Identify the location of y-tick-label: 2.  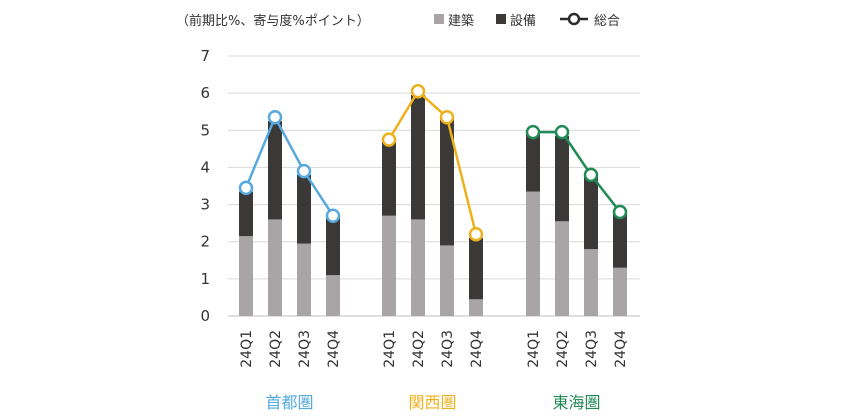
(205, 242).